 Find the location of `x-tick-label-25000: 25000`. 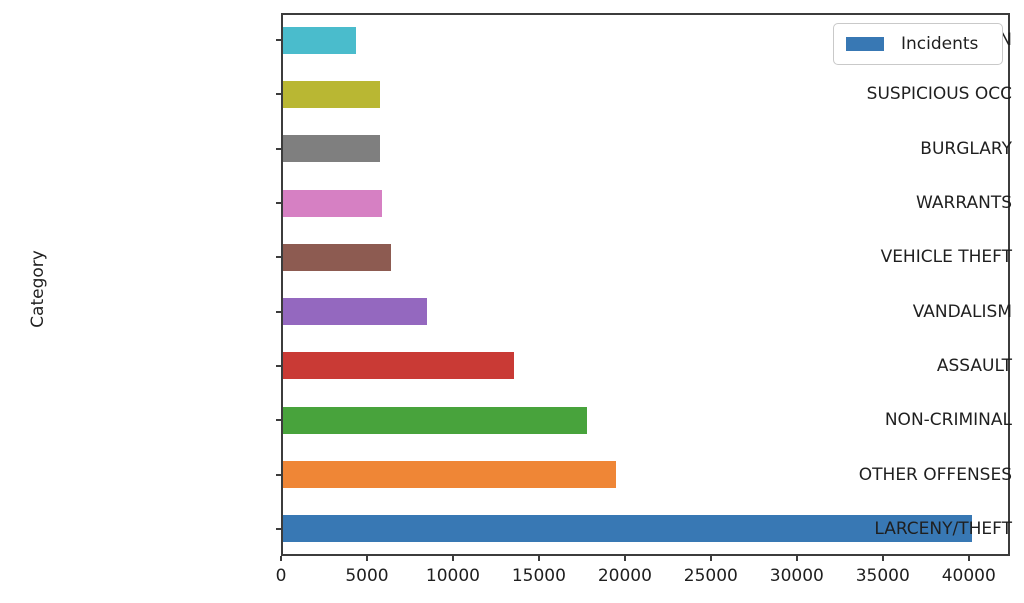

x-tick-label-25000: 25000 is located at coordinates (710, 576).